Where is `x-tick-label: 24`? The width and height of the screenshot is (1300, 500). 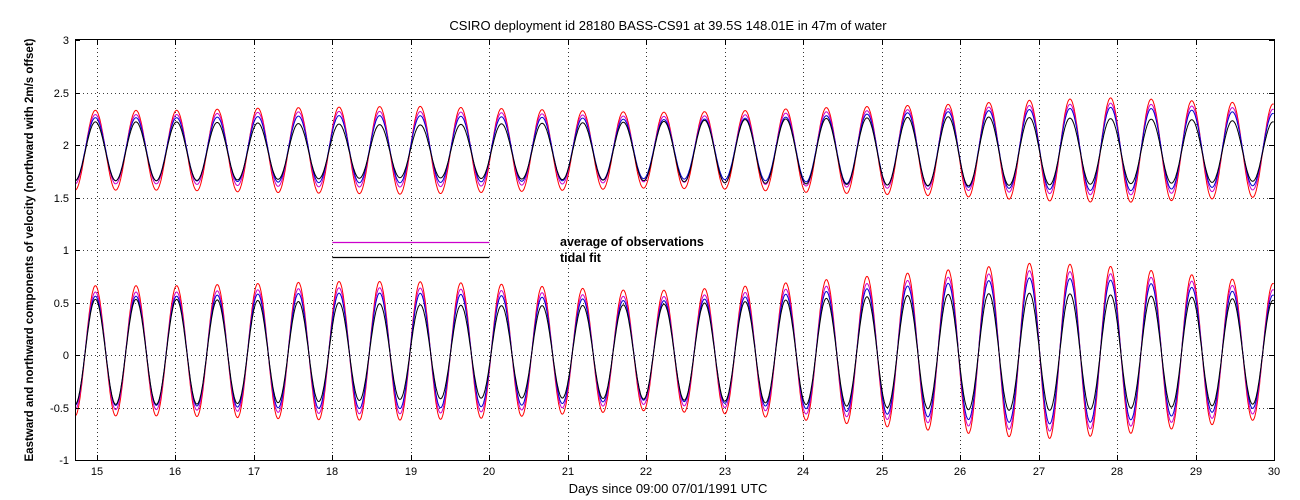
x-tick-label: 24 is located at coordinates (803, 472).